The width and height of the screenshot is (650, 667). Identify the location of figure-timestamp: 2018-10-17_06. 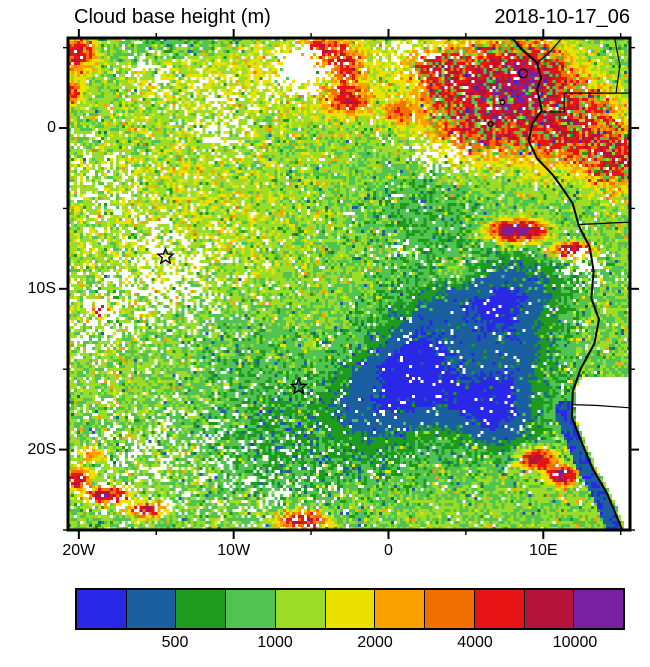
(562, 17).